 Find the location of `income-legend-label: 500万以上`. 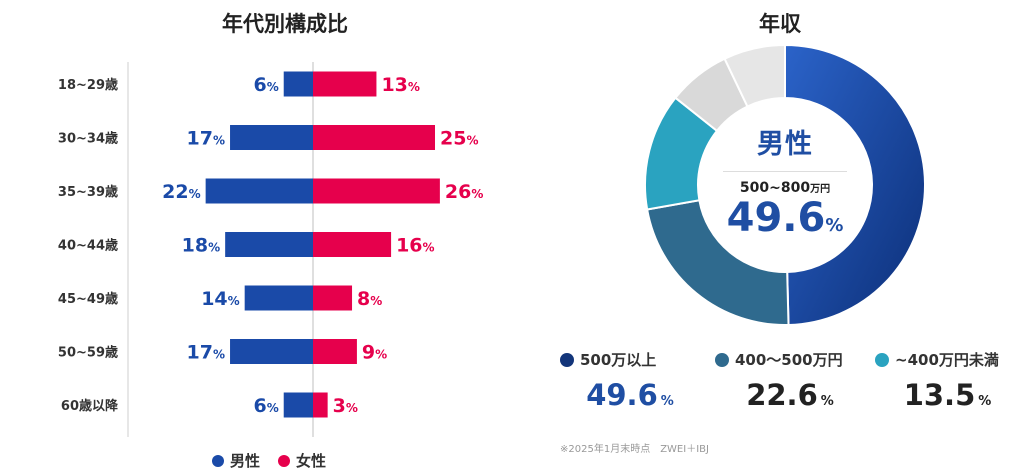

income-legend-label: 500万以上 is located at coordinates (608, 359).